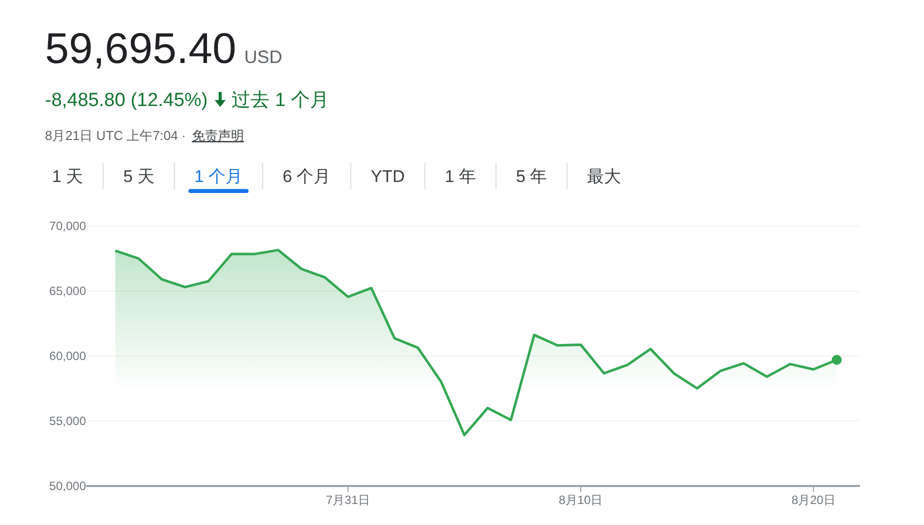  Describe the element at coordinates (460, 176) in the screenshot. I see `text: 1 年` at that location.